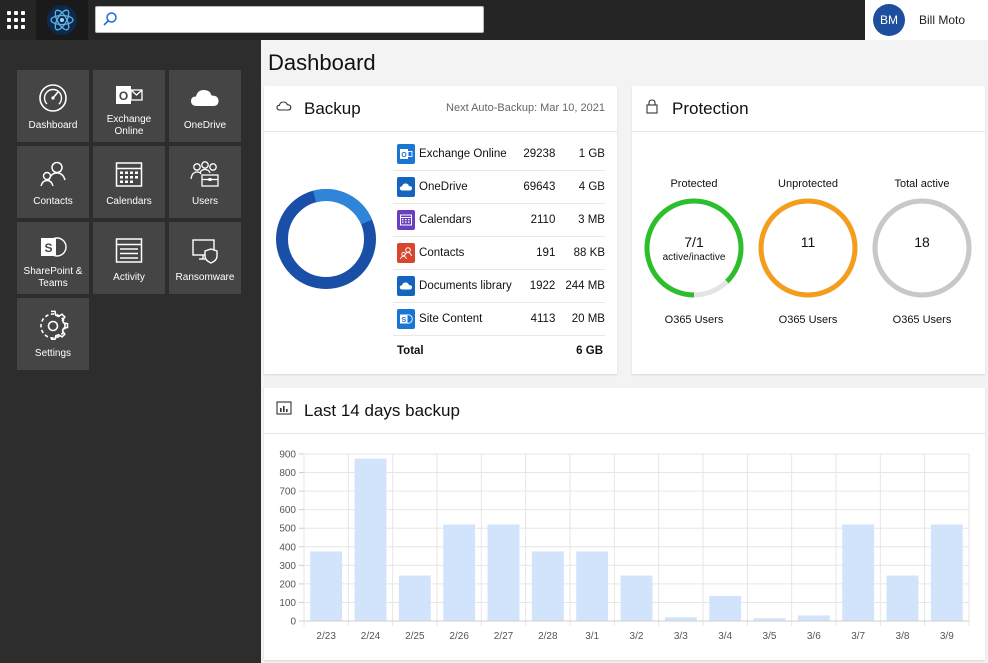 This screenshot has width=988, height=663. What do you see at coordinates (543, 220) in the screenshot?
I see `backup-row-count: 2110` at bounding box center [543, 220].